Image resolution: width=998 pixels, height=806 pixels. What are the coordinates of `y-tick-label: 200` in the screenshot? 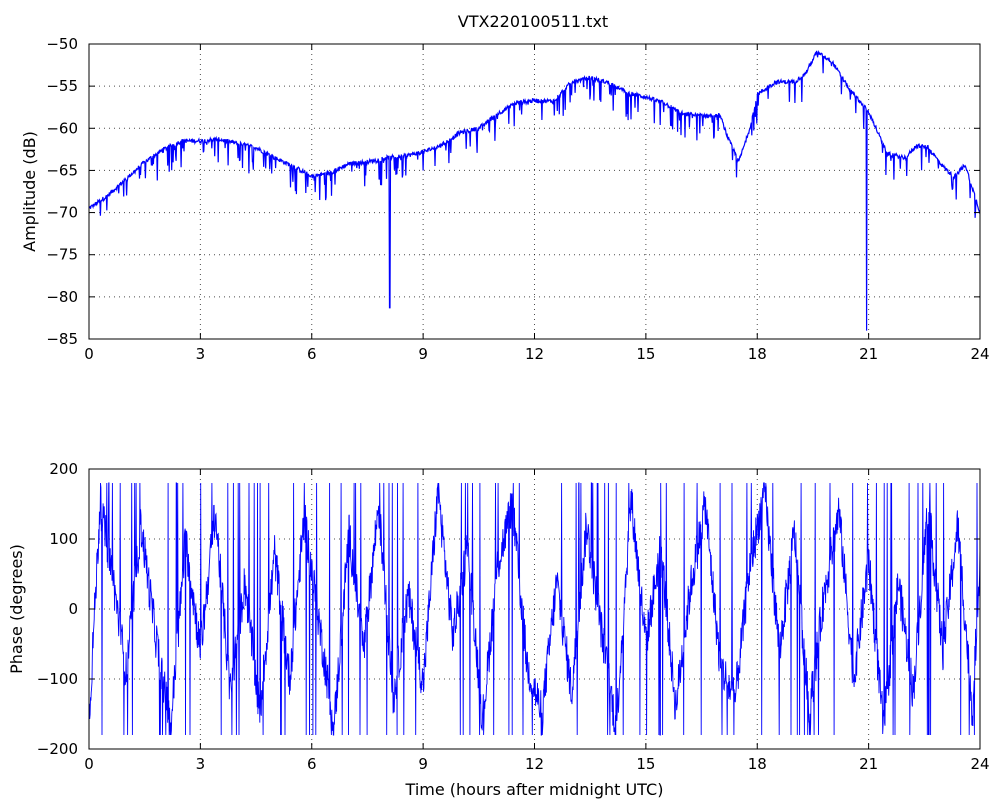 It's located at (63, 469).